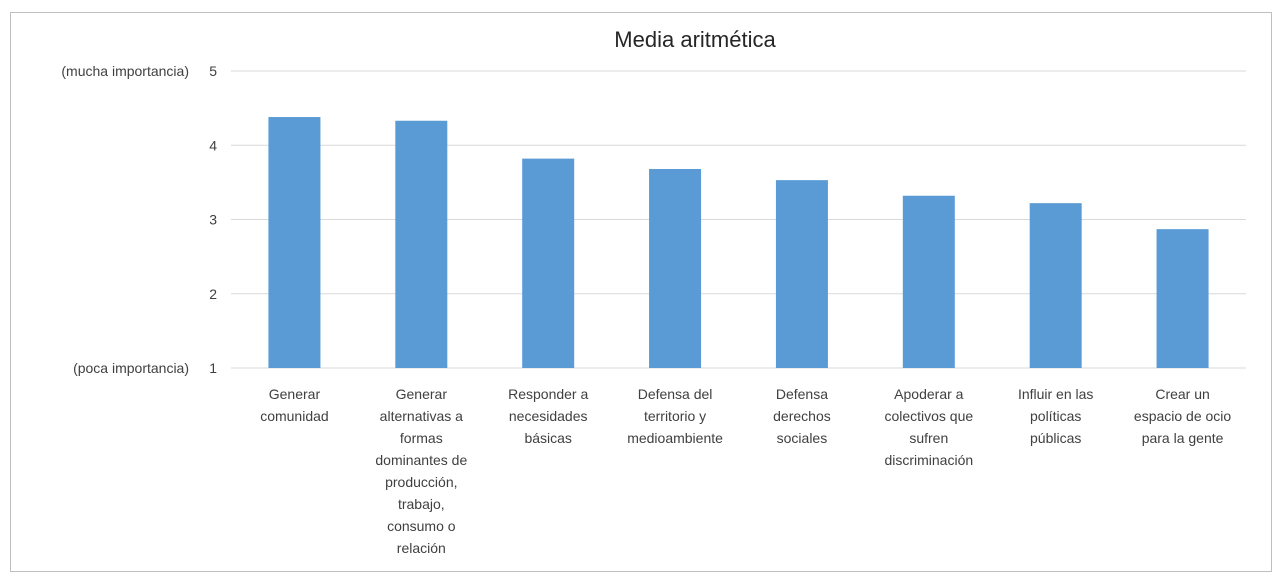 The image size is (1279, 573). What do you see at coordinates (675, 438) in the screenshot?
I see `x-category-label-line: medioambiente` at bounding box center [675, 438].